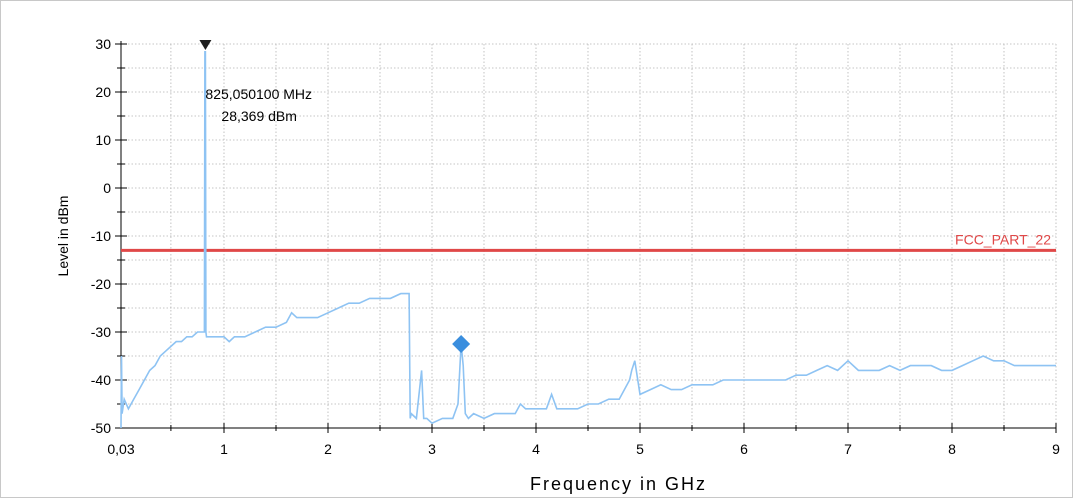  Describe the element at coordinates (848, 449) in the screenshot. I see `x-tick-label: 7` at that location.